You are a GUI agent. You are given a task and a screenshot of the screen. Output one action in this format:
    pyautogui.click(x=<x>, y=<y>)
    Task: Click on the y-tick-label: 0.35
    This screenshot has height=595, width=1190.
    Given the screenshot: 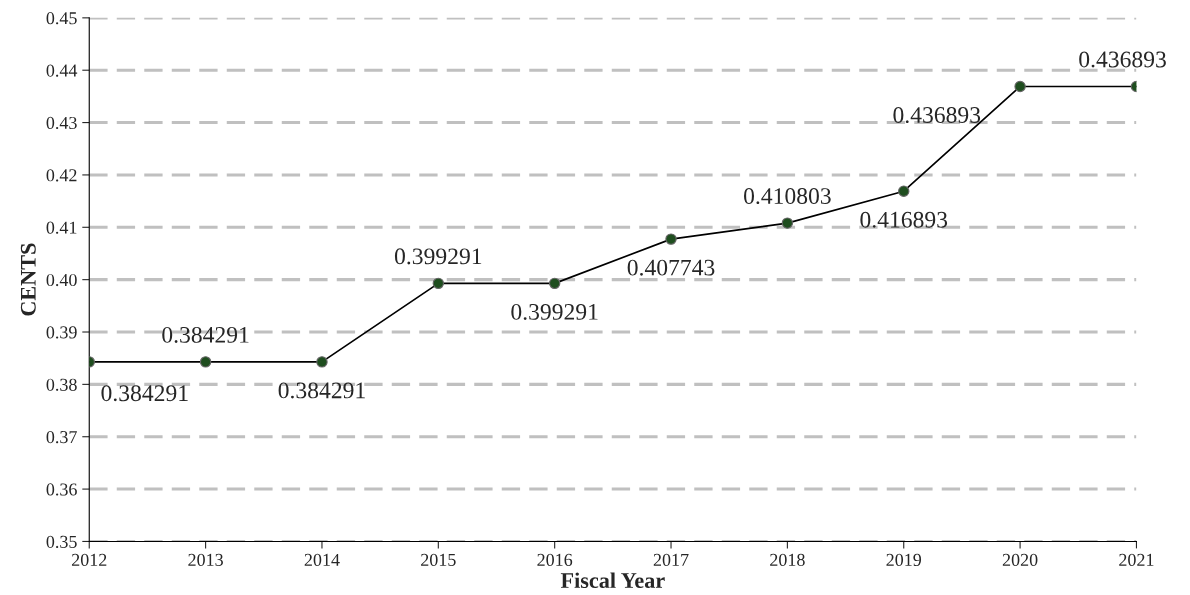 What is the action you would take?
    pyautogui.click(x=61, y=541)
    